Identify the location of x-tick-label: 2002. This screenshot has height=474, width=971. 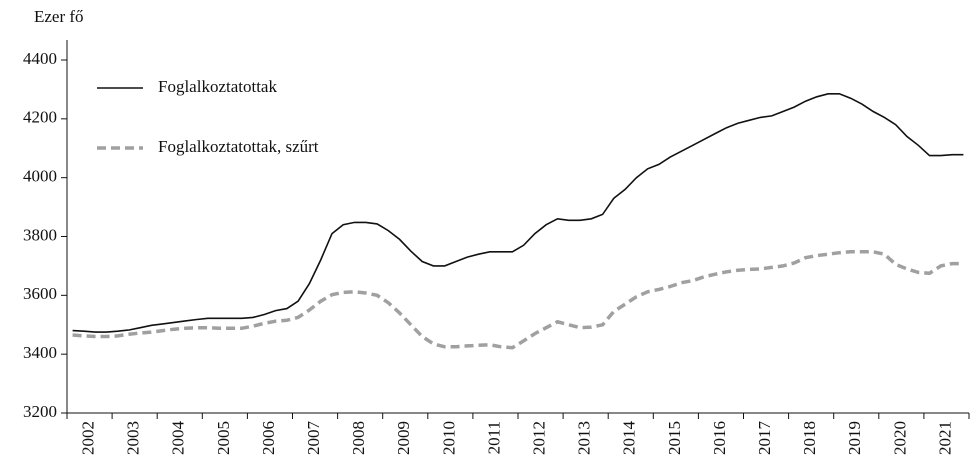
(87, 438).